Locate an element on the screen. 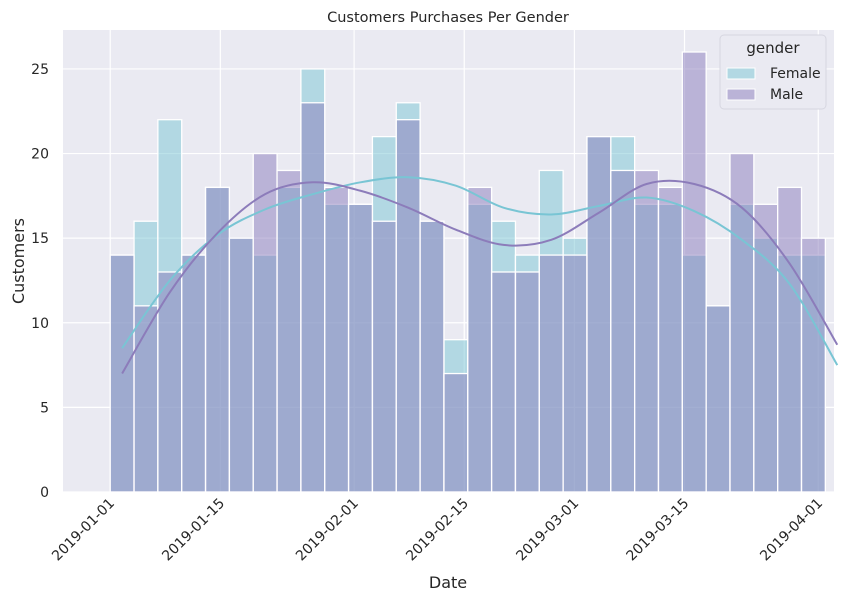  legend-label-female: Female is located at coordinates (795, 74).